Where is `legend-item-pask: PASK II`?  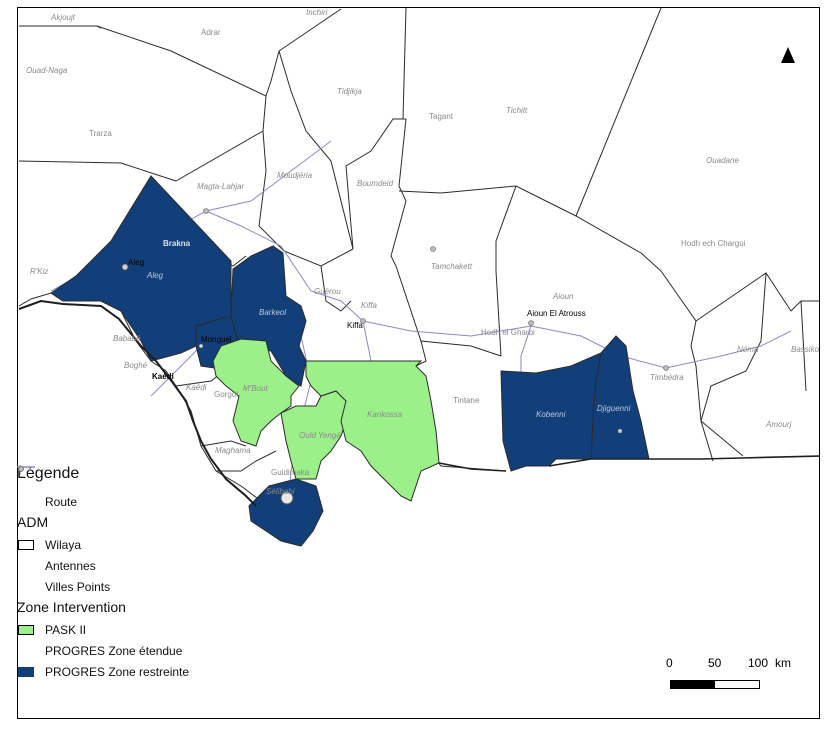
legend-item-pask: PASK II is located at coordinates (122, 629).